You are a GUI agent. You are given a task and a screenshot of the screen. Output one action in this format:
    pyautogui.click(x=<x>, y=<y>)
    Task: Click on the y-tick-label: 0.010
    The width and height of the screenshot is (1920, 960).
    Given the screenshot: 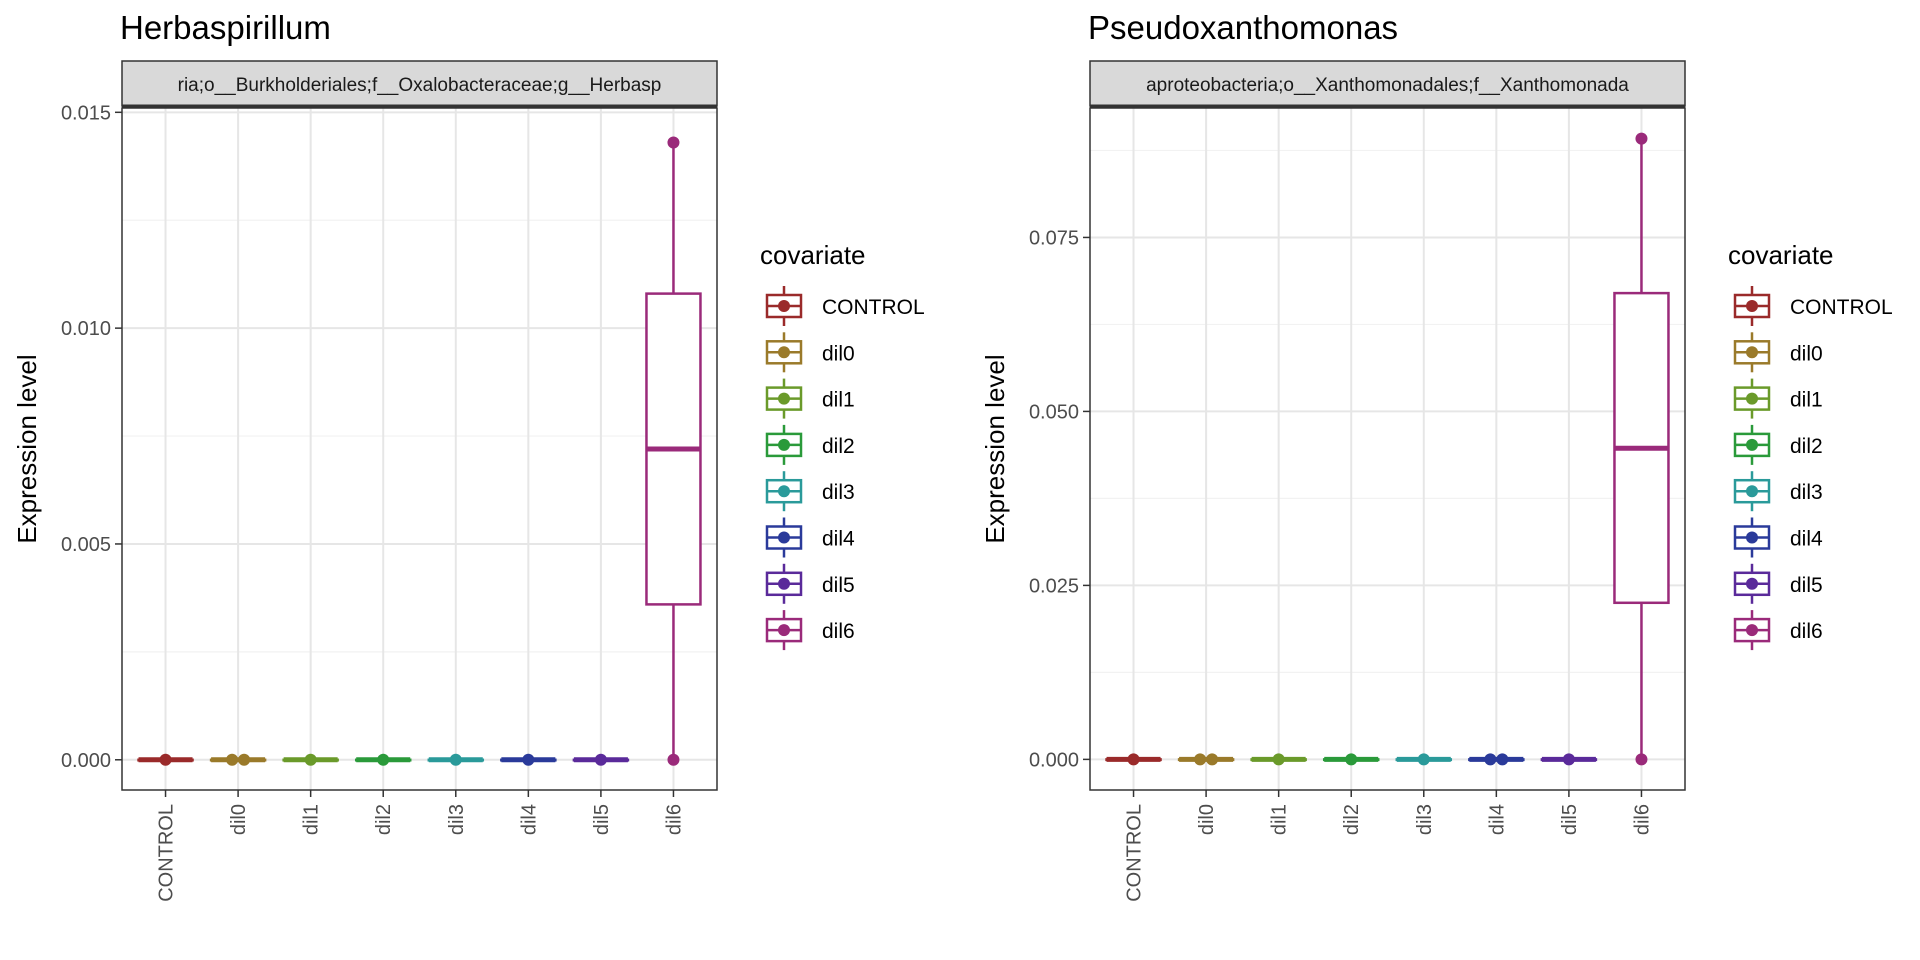 What is the action you would take?
    pyautogui.click(x=86, y=329)
    